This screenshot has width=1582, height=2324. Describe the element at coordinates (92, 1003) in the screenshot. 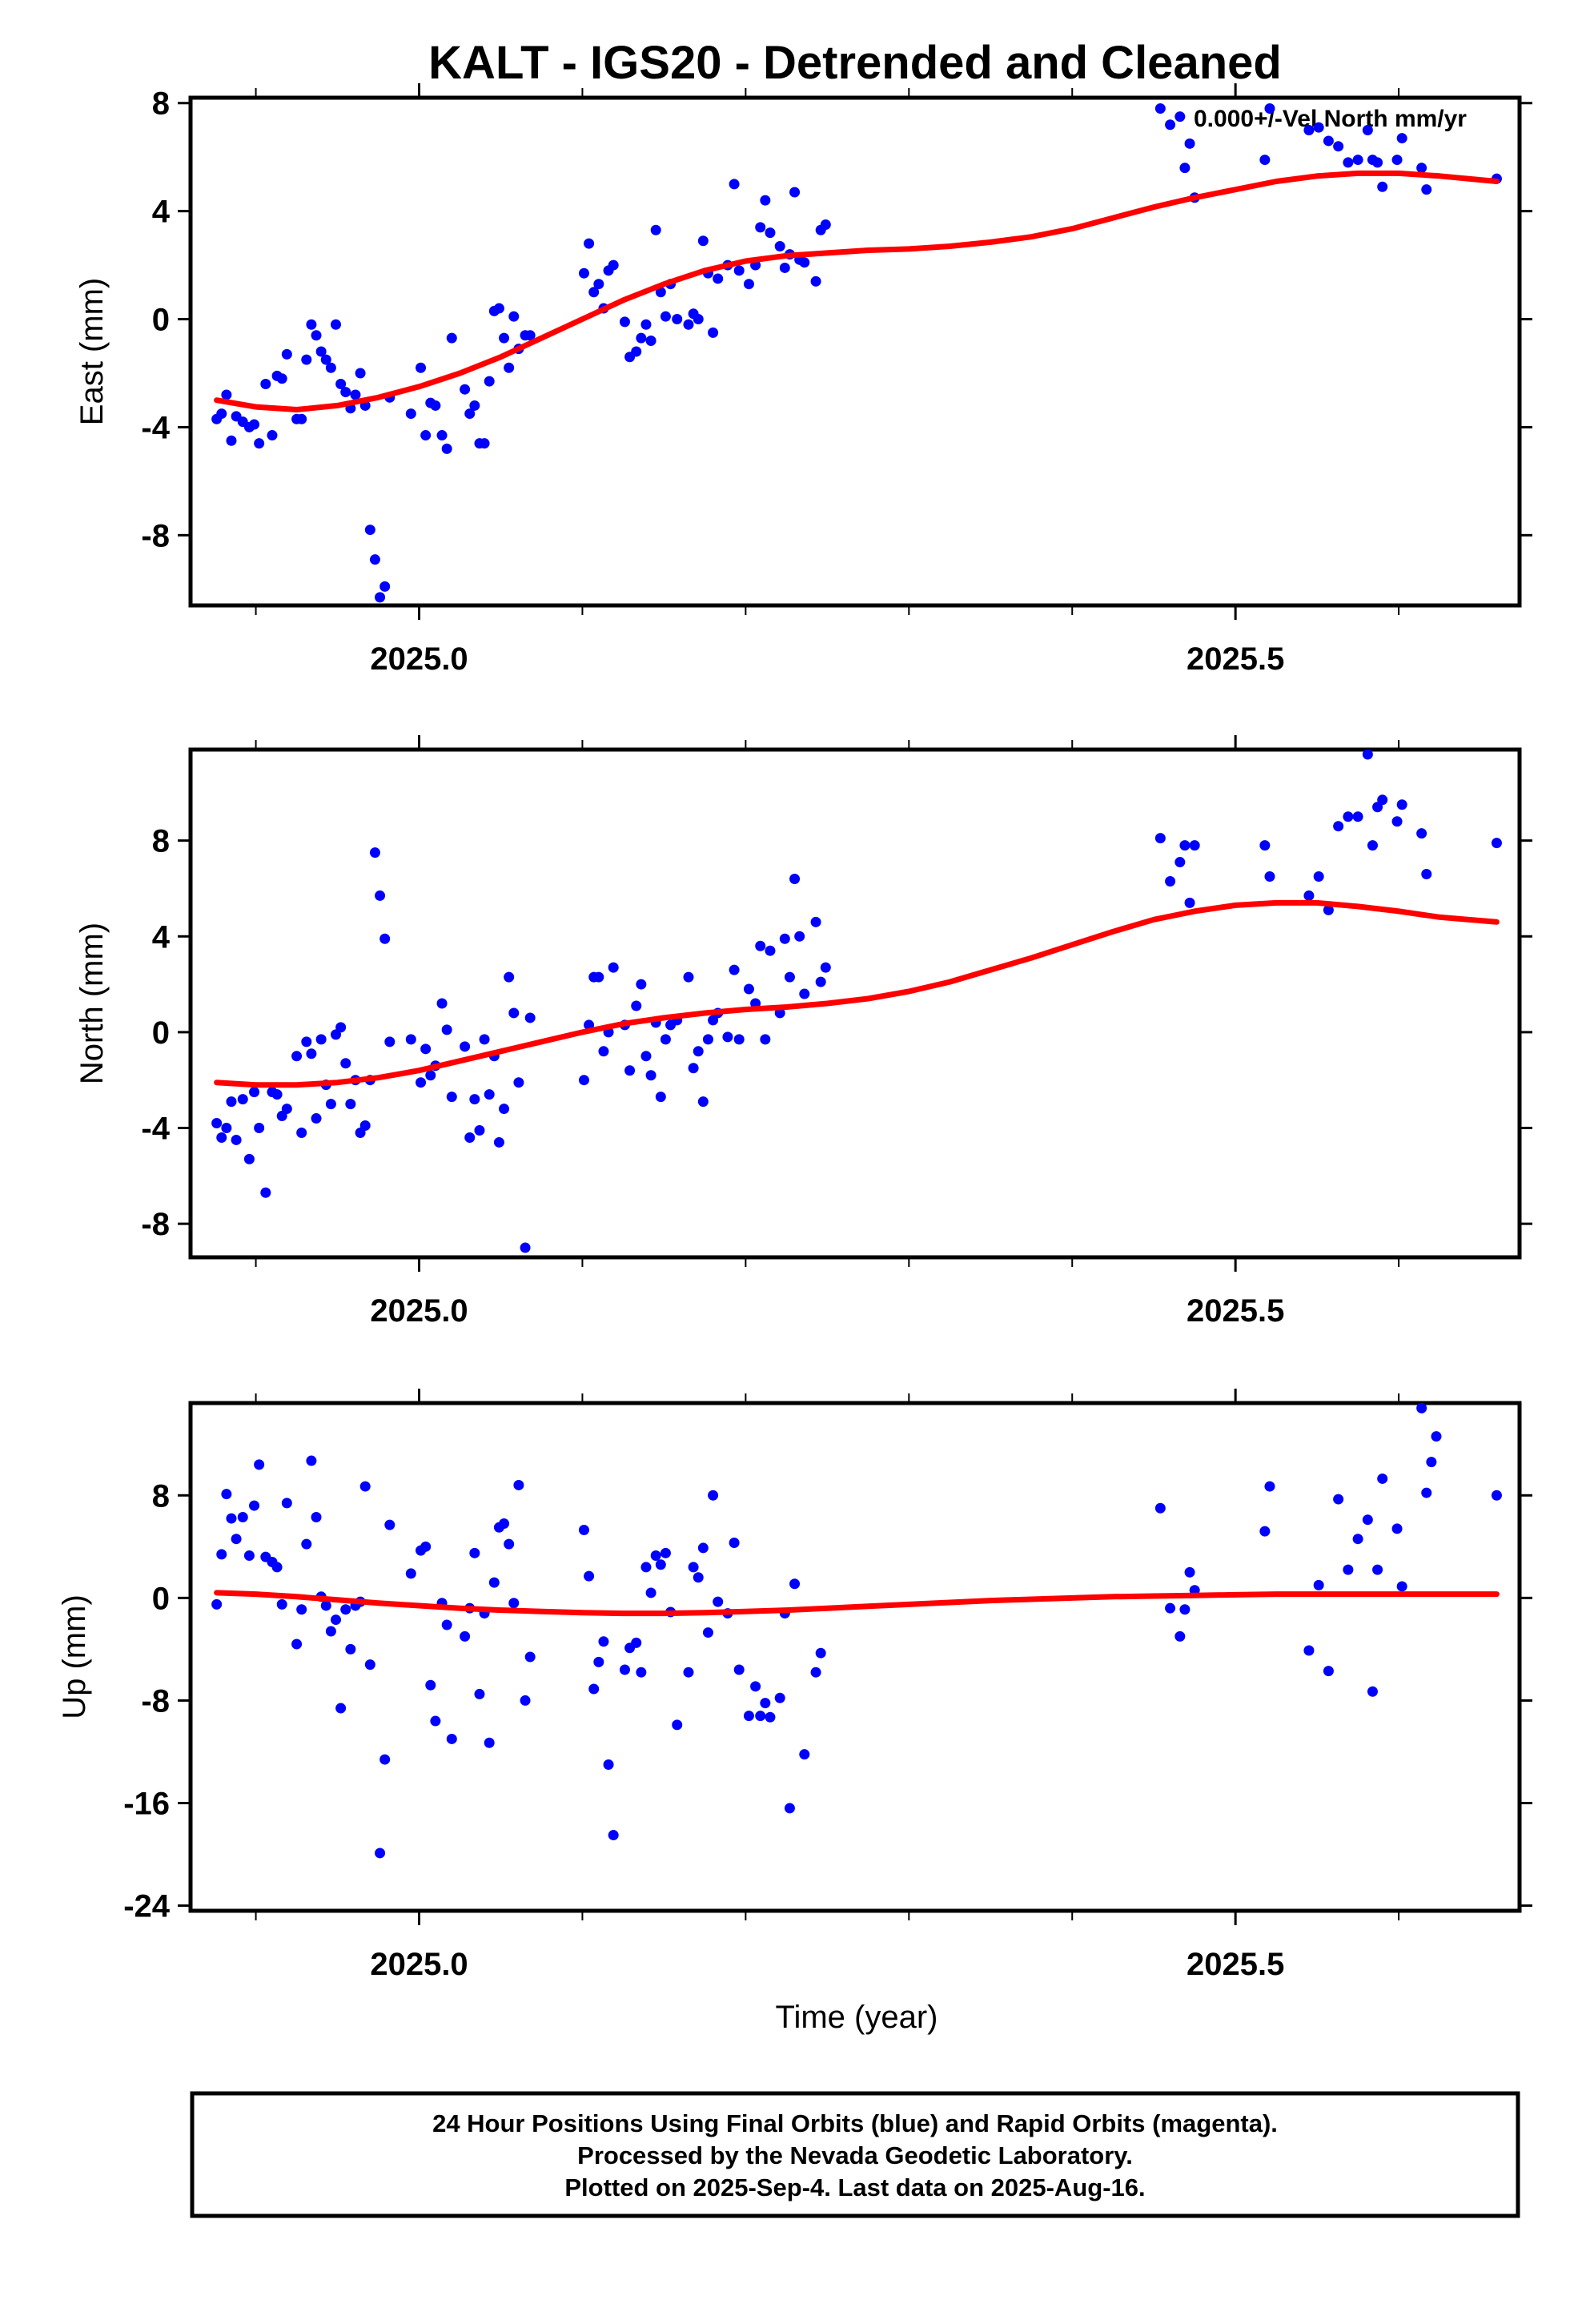

I see `north-ylabel: North (mm)` at that location.